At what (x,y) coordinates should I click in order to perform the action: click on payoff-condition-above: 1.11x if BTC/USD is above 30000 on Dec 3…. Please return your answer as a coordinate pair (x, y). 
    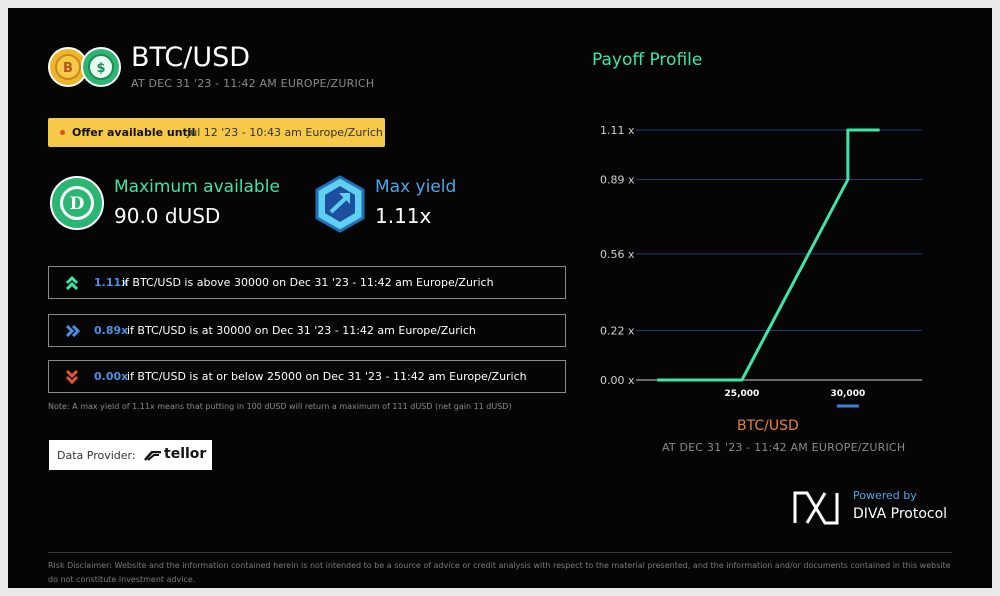
    Looking at the image, I should click on (307, 282).